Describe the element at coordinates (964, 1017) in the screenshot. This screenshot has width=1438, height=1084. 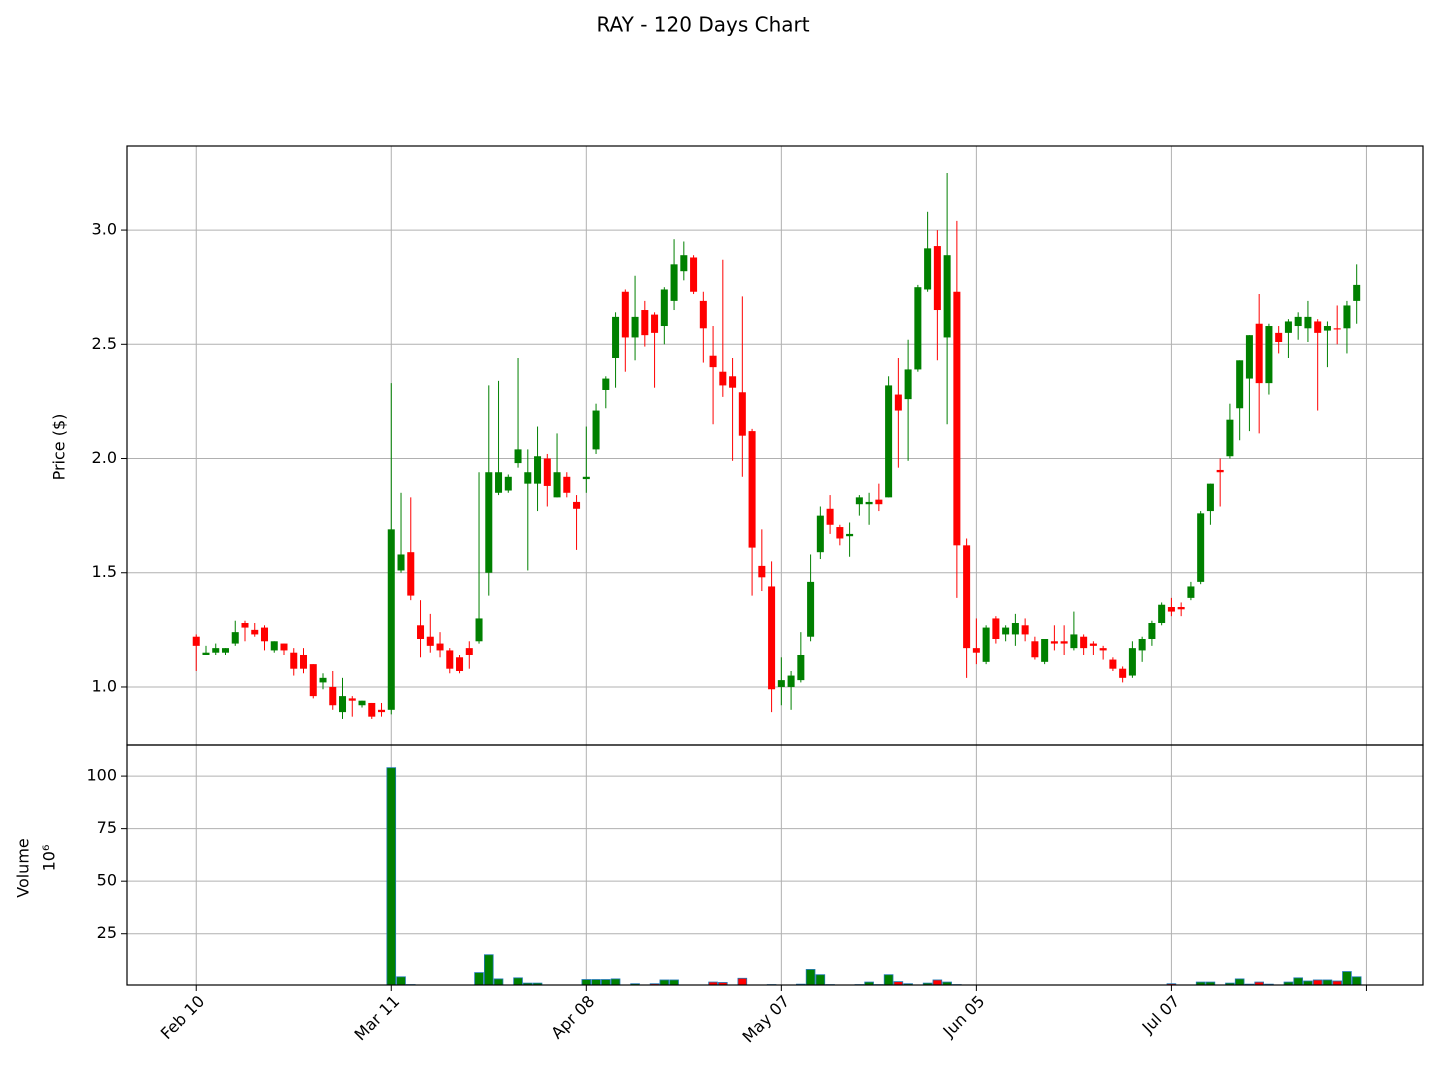
I see `x-tick-label: Jun 05` at that location.